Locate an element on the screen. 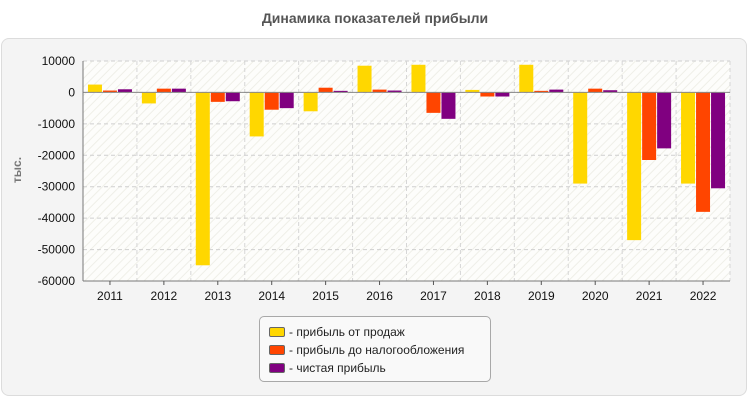 The height and width of the screenshot is (400, 750). legend-item-net-profit: - чистая прибыль is located at coordinates (379, 368).